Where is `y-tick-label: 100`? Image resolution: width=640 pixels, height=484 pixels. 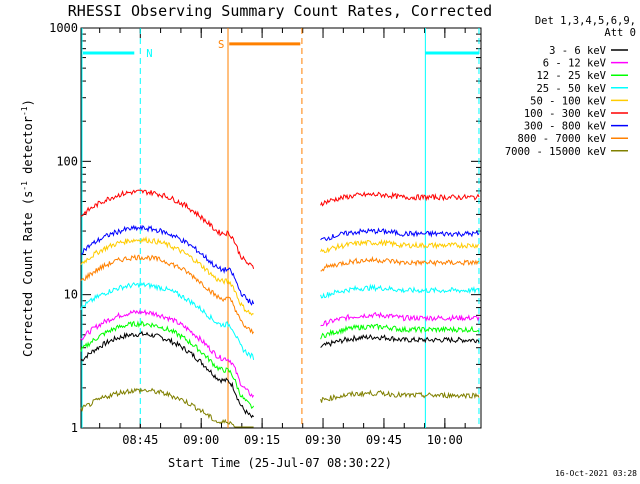 y-tick-label: 100 is located at coordinates (67, 161).